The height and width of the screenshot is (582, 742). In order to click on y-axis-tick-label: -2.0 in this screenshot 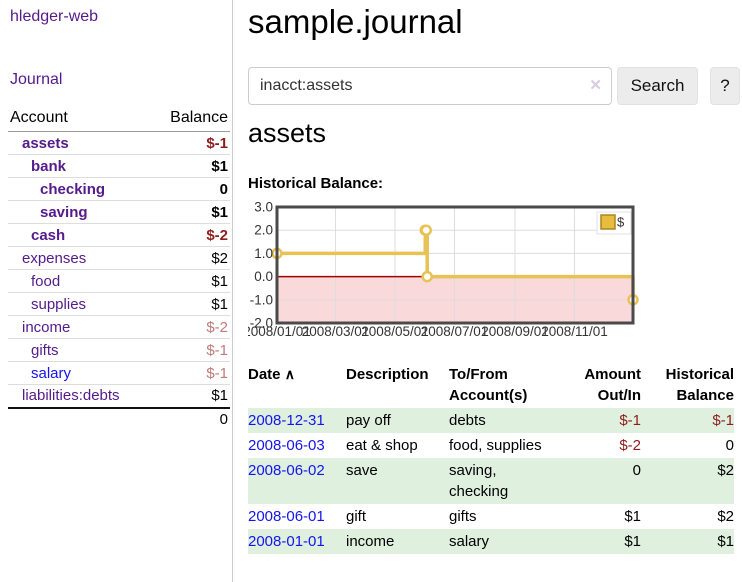, I will do `click(261, 323)`.